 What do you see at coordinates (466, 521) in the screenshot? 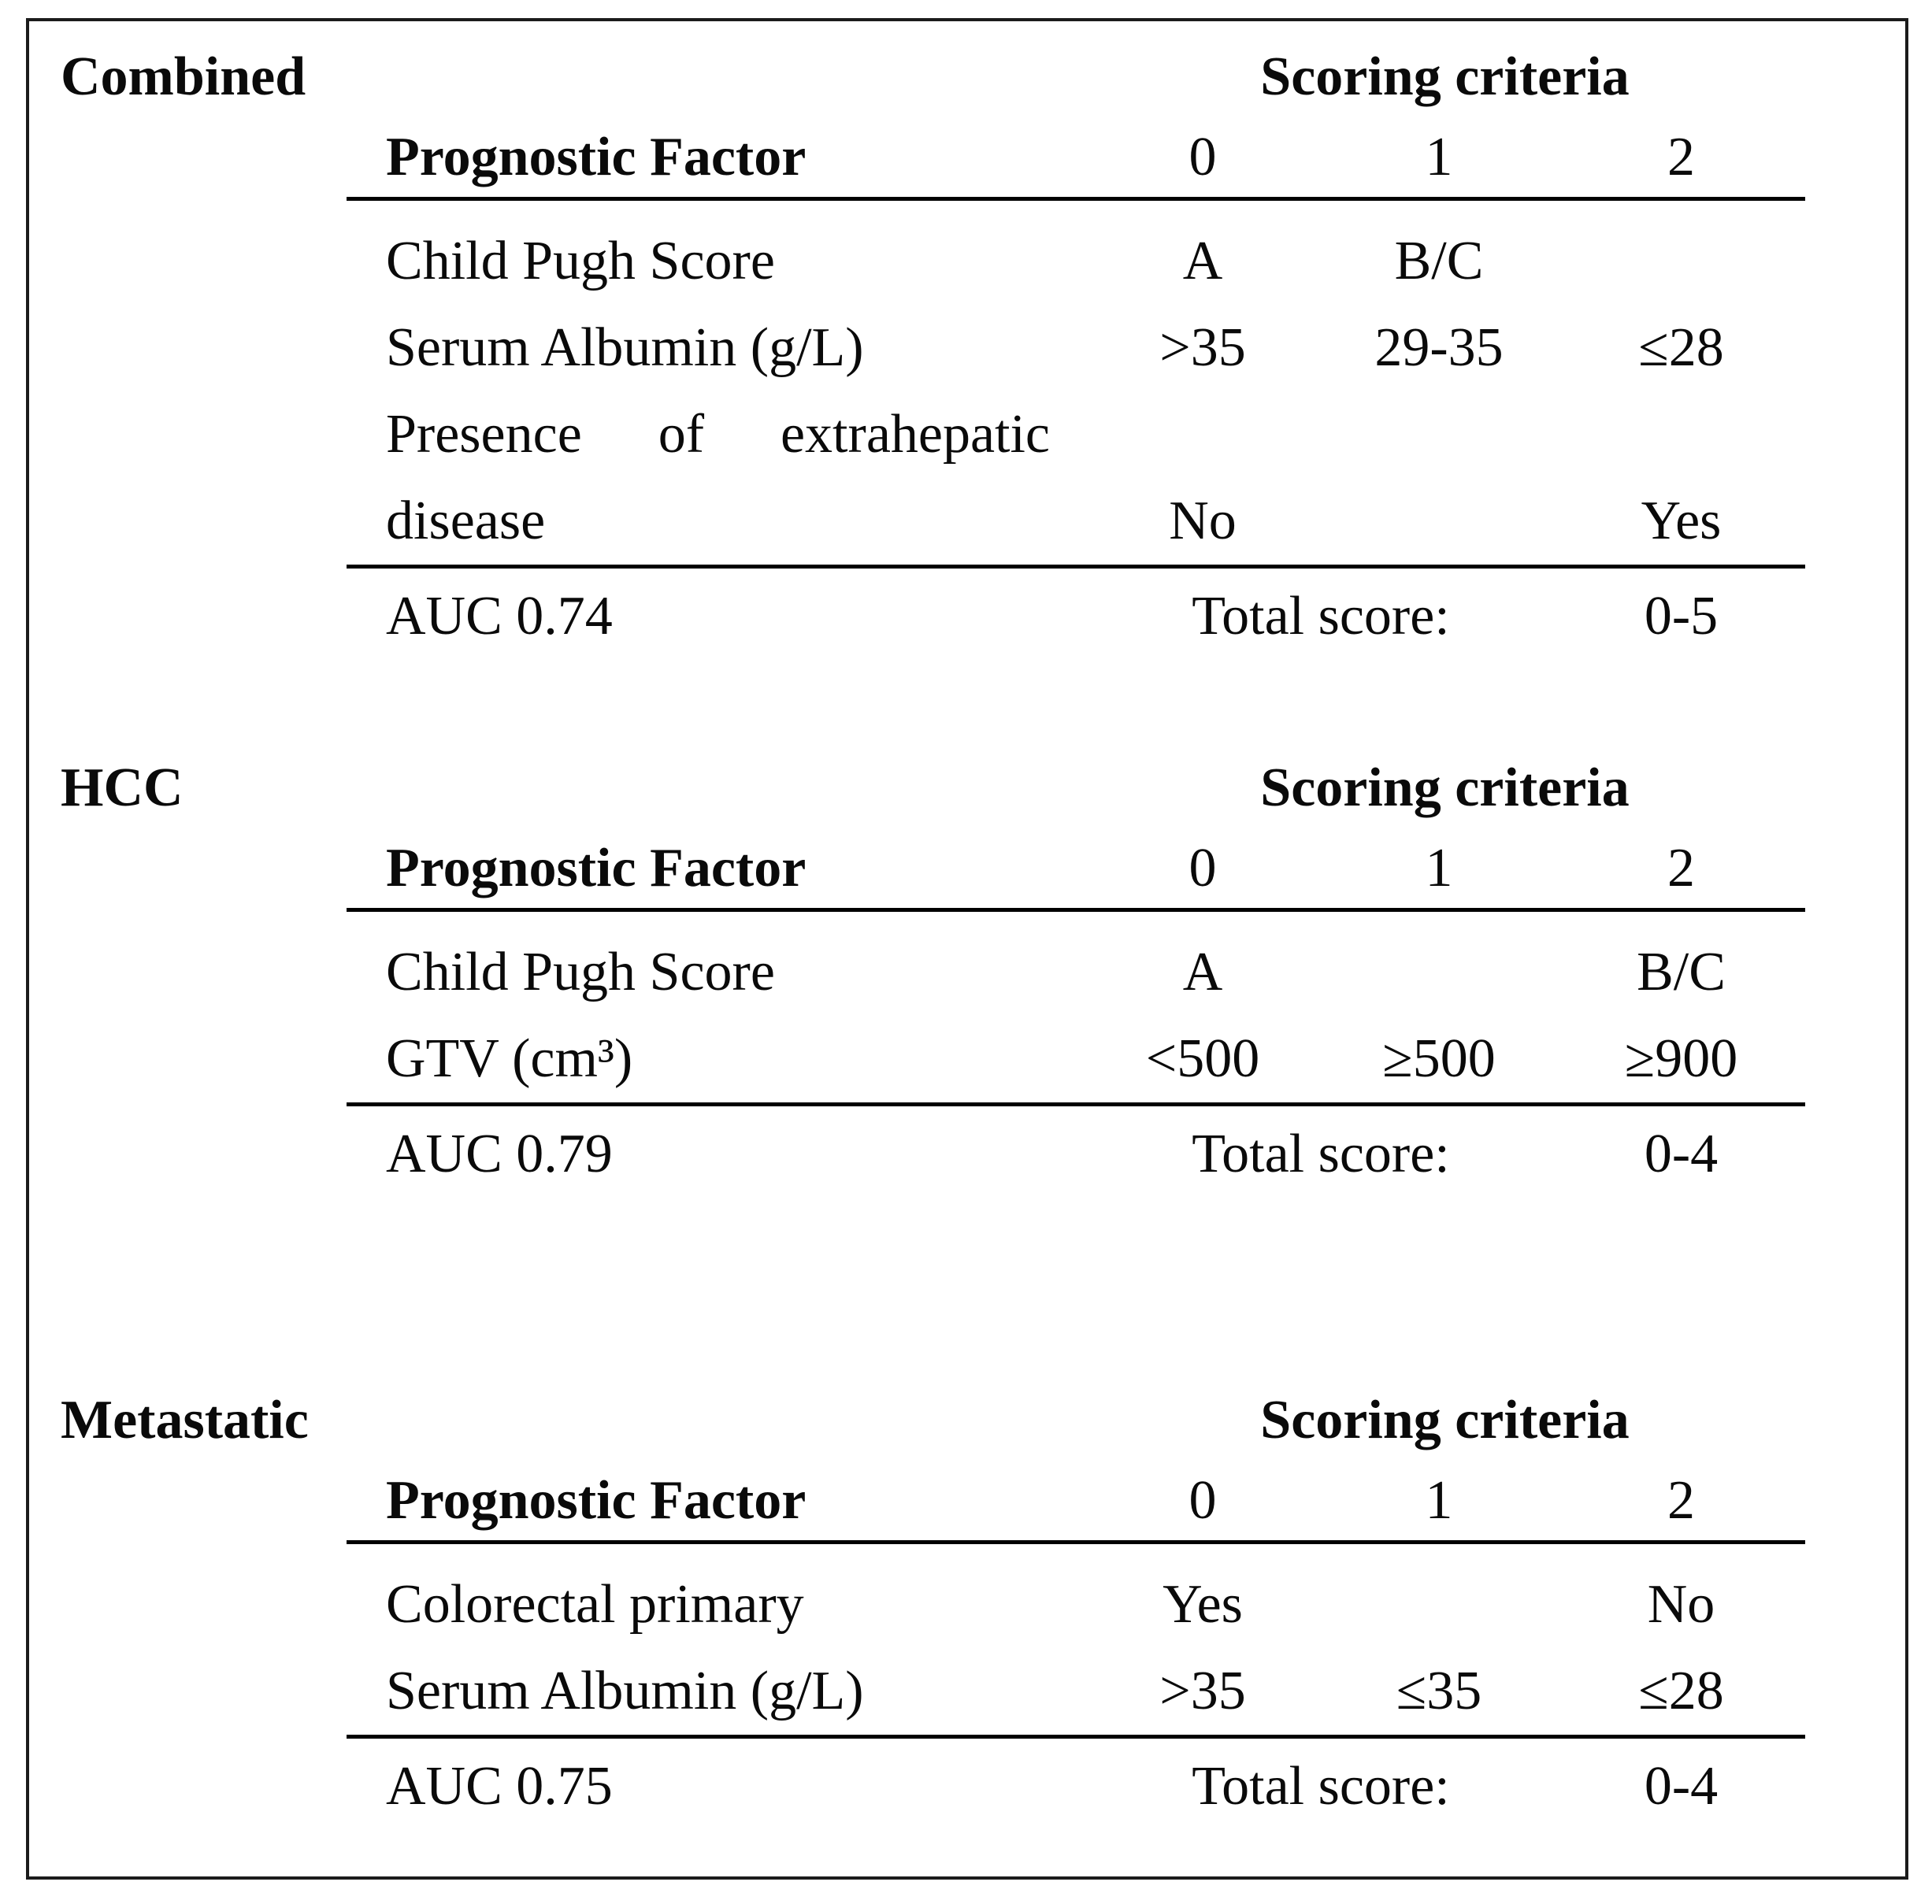
I see `factor-cell: disease` at bounding box center [466, 521].